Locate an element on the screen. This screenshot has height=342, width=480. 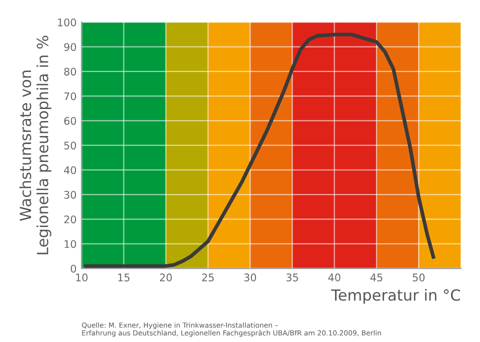
x-tick-label: 30 is located at coordinates (250, 278).